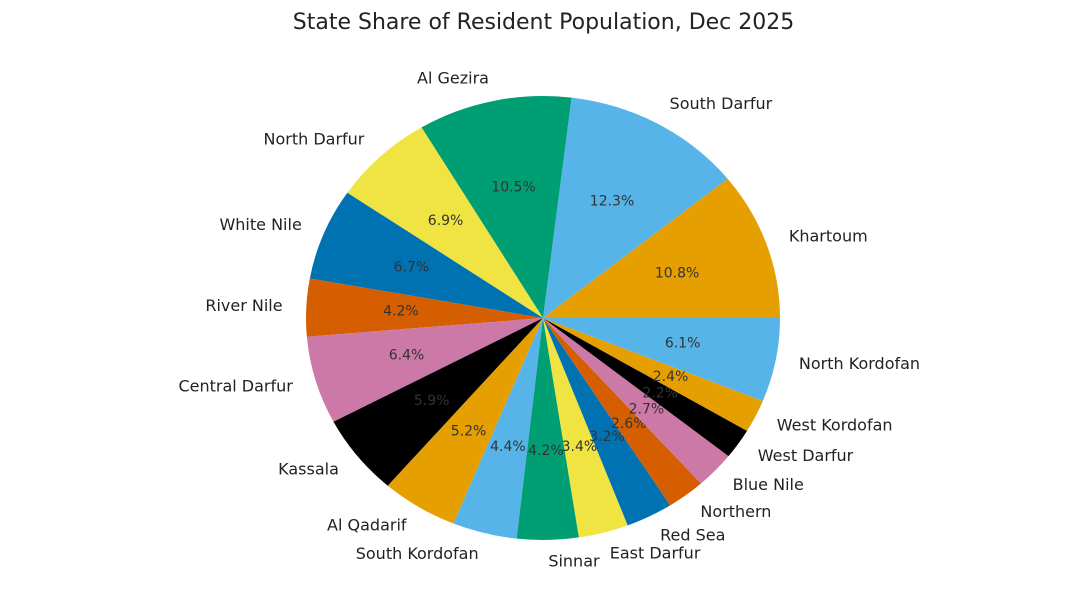  What do you see at coordinates (671, 377) in the screenshot?
I see `slice-percent-label: 2.4%` at bounding box center [671, 377].